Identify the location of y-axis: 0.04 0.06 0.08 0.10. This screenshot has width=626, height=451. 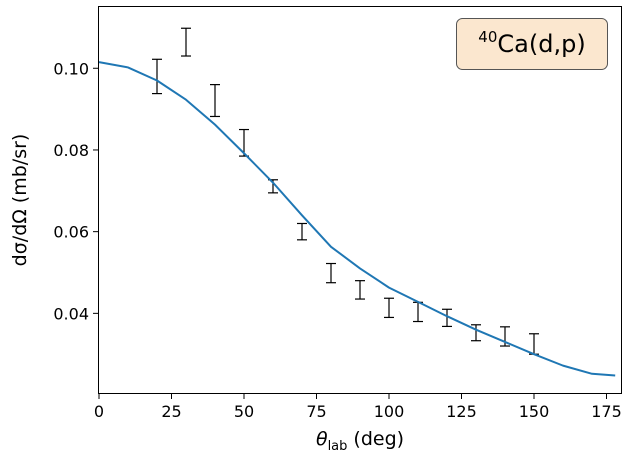
(76, 191).